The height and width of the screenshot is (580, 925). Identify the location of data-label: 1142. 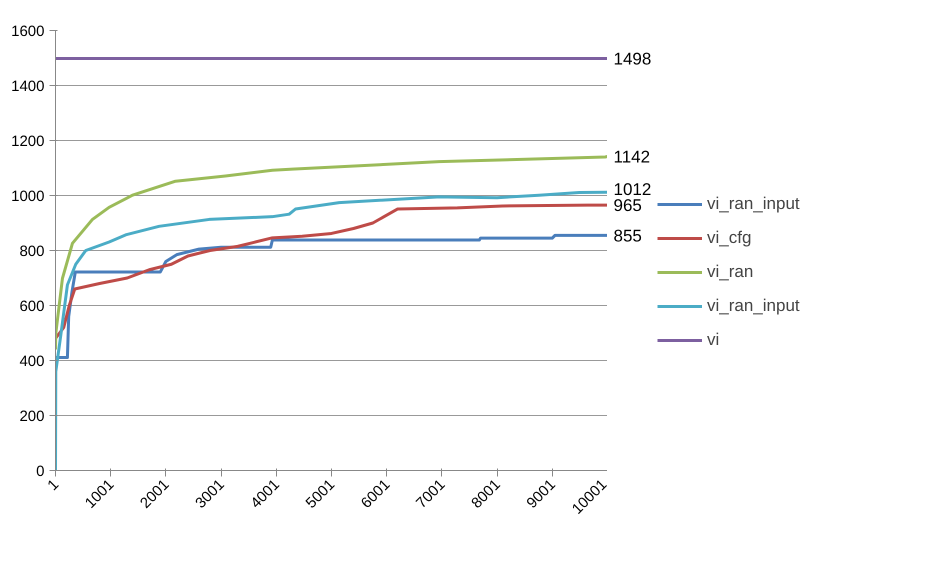
(632, 156).